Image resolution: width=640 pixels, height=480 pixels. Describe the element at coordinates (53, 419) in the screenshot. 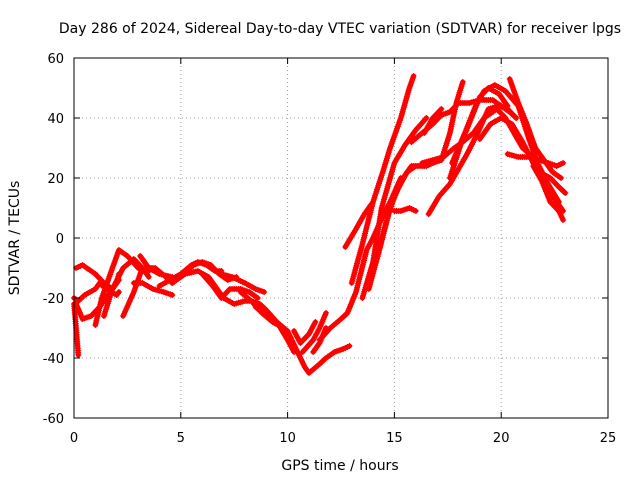

I see `y-tick-label: -60` at that location.